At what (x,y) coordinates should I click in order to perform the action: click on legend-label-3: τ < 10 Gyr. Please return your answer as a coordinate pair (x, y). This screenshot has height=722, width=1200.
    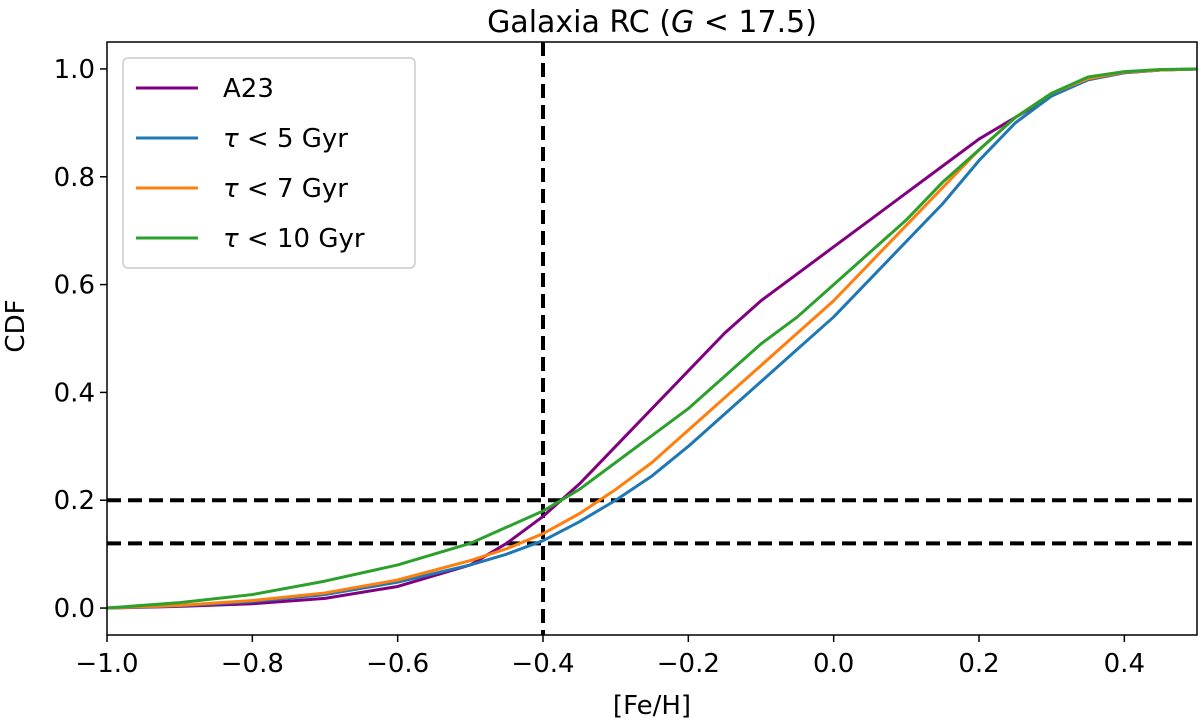
    Looking at the image, I should click on (294, 239).